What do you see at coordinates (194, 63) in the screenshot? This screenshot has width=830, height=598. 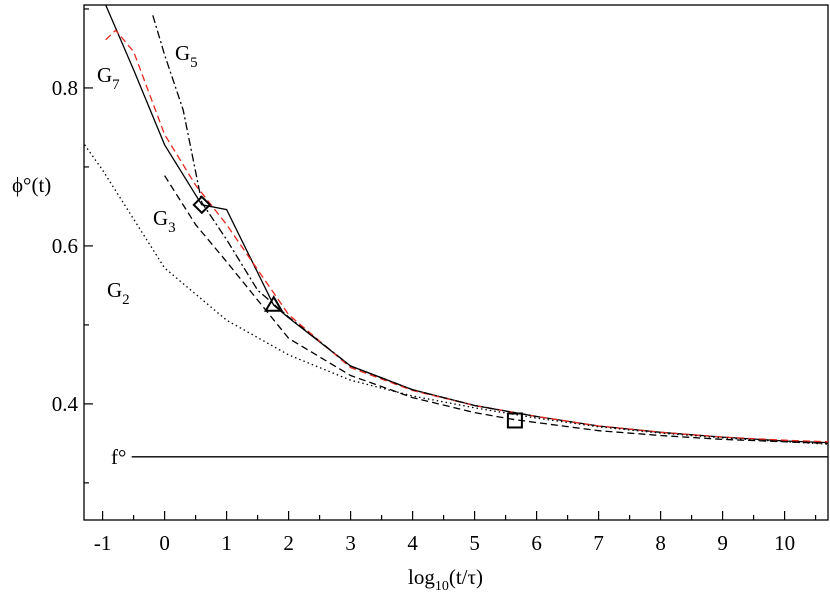 I see `series-label-sub: 5` at bounding box center [194, 63].